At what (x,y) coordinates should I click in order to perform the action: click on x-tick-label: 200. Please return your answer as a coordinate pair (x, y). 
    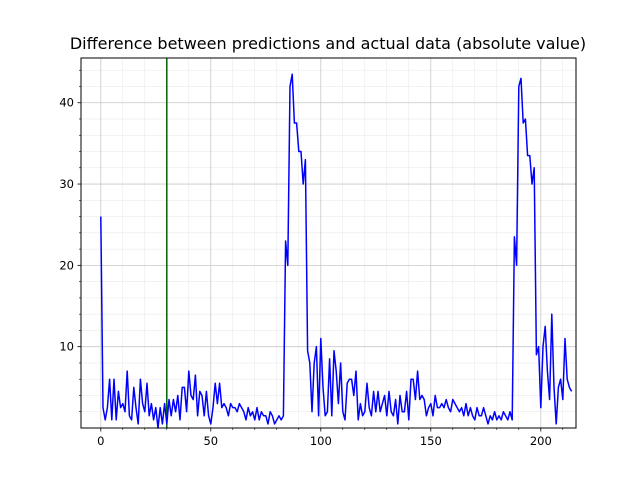
    Looking at the image, I should click on (541, 441).